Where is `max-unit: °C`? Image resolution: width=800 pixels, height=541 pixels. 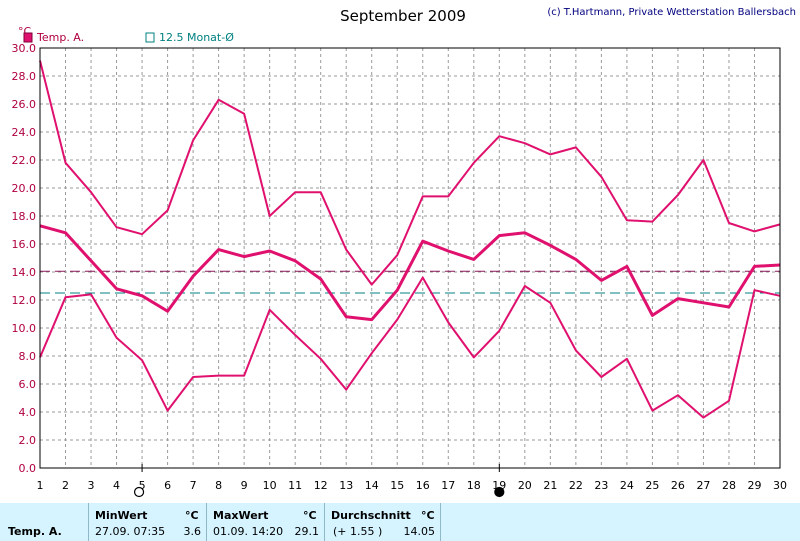 max-unit: °C is located at coordinates (310, 515).